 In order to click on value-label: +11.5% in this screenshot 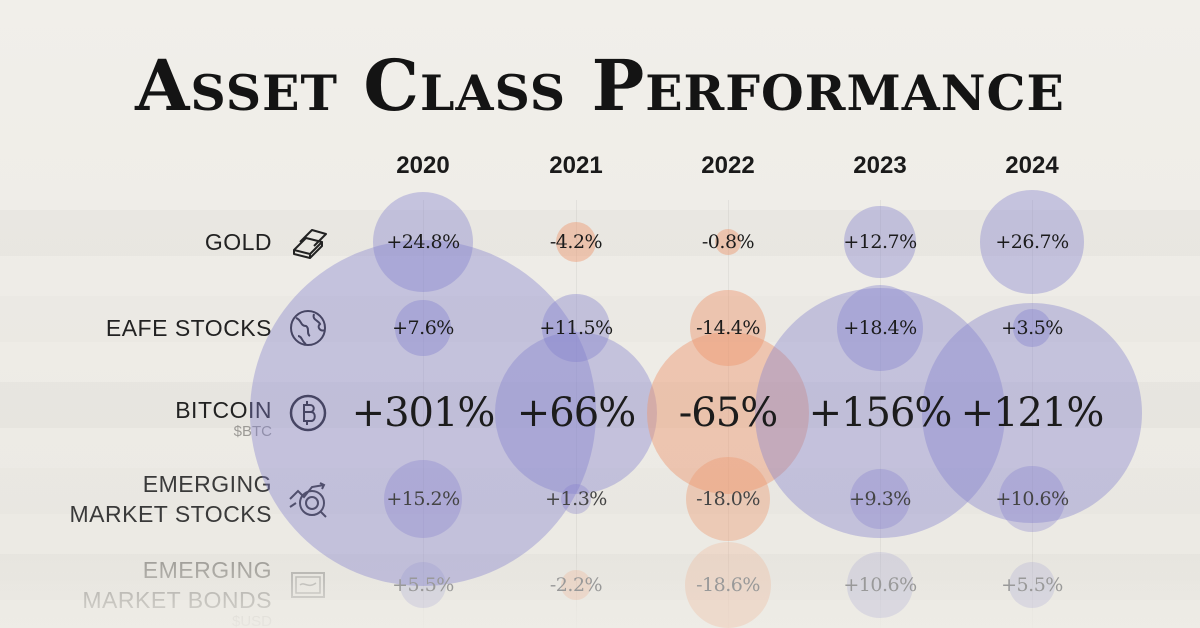, I will do `click(576, 327)`.